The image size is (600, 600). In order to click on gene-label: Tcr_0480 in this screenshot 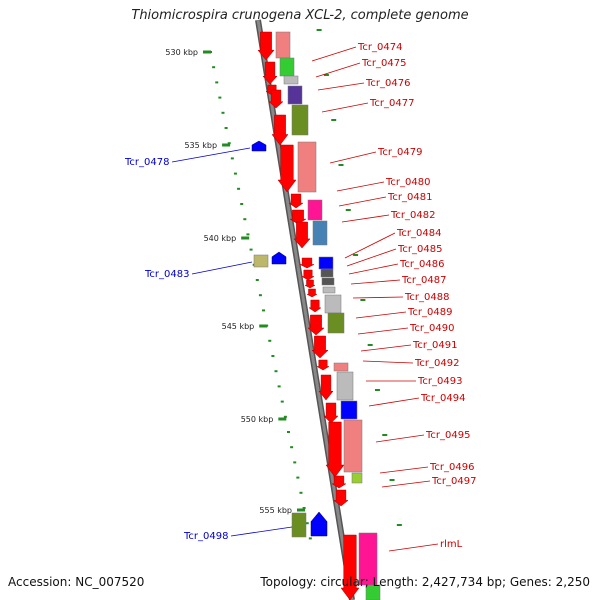, I will do `click(407, 182)`.